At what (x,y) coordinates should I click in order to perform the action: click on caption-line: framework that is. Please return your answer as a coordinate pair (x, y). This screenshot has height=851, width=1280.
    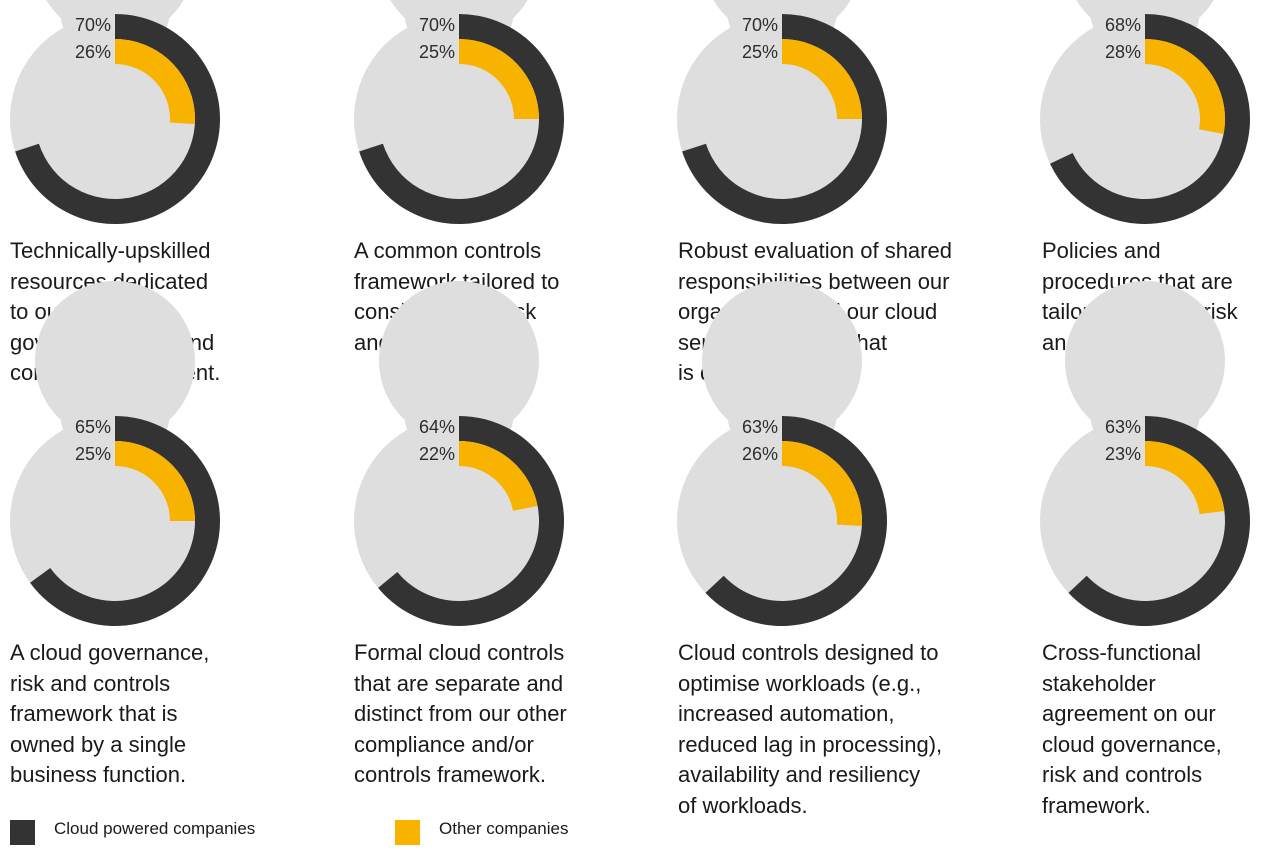
    Looking at the image, I should click on (94, 713).